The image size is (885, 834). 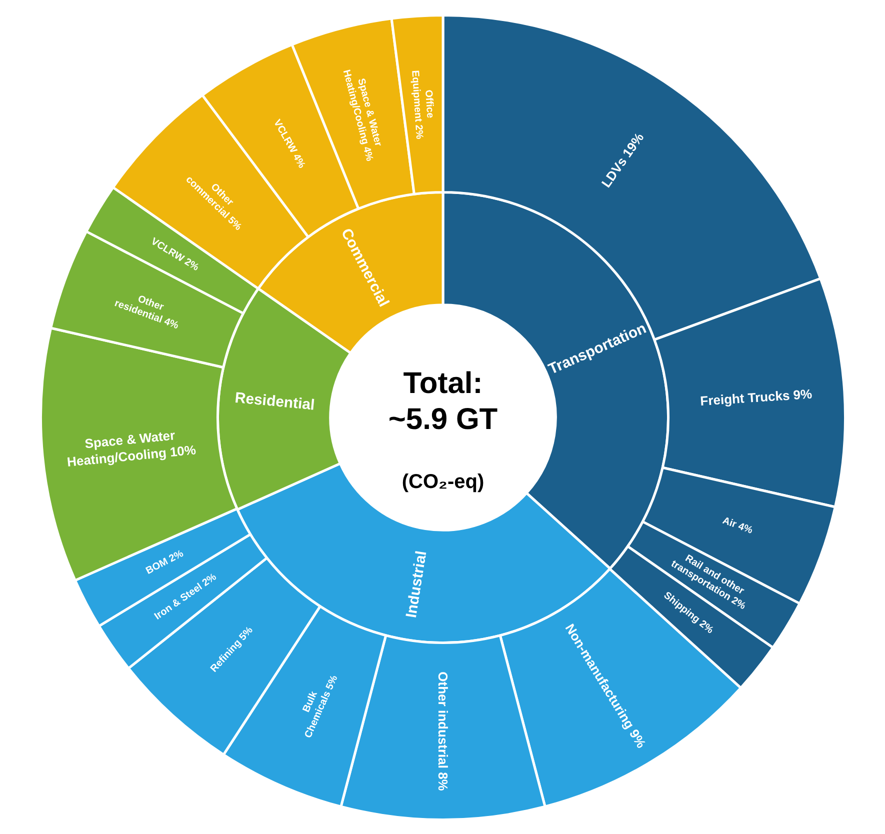 What do you see at coordinates (443, 401) in the screenshot?
I see `text: Total: ~5.9 GT` at bounding box center [443, 401].